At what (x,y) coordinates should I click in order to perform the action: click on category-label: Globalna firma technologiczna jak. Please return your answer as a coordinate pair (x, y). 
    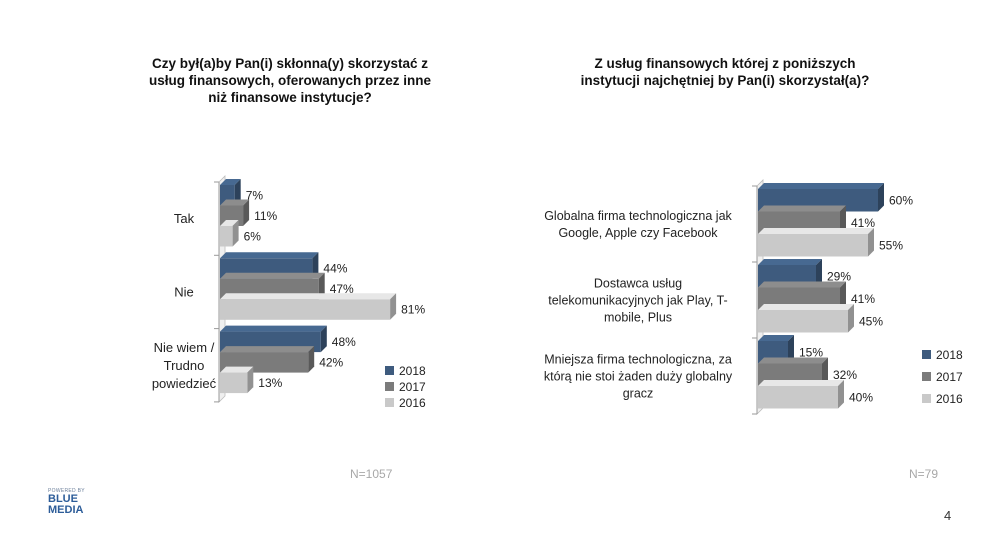
    Looking at the image, I should click on (638, 216).